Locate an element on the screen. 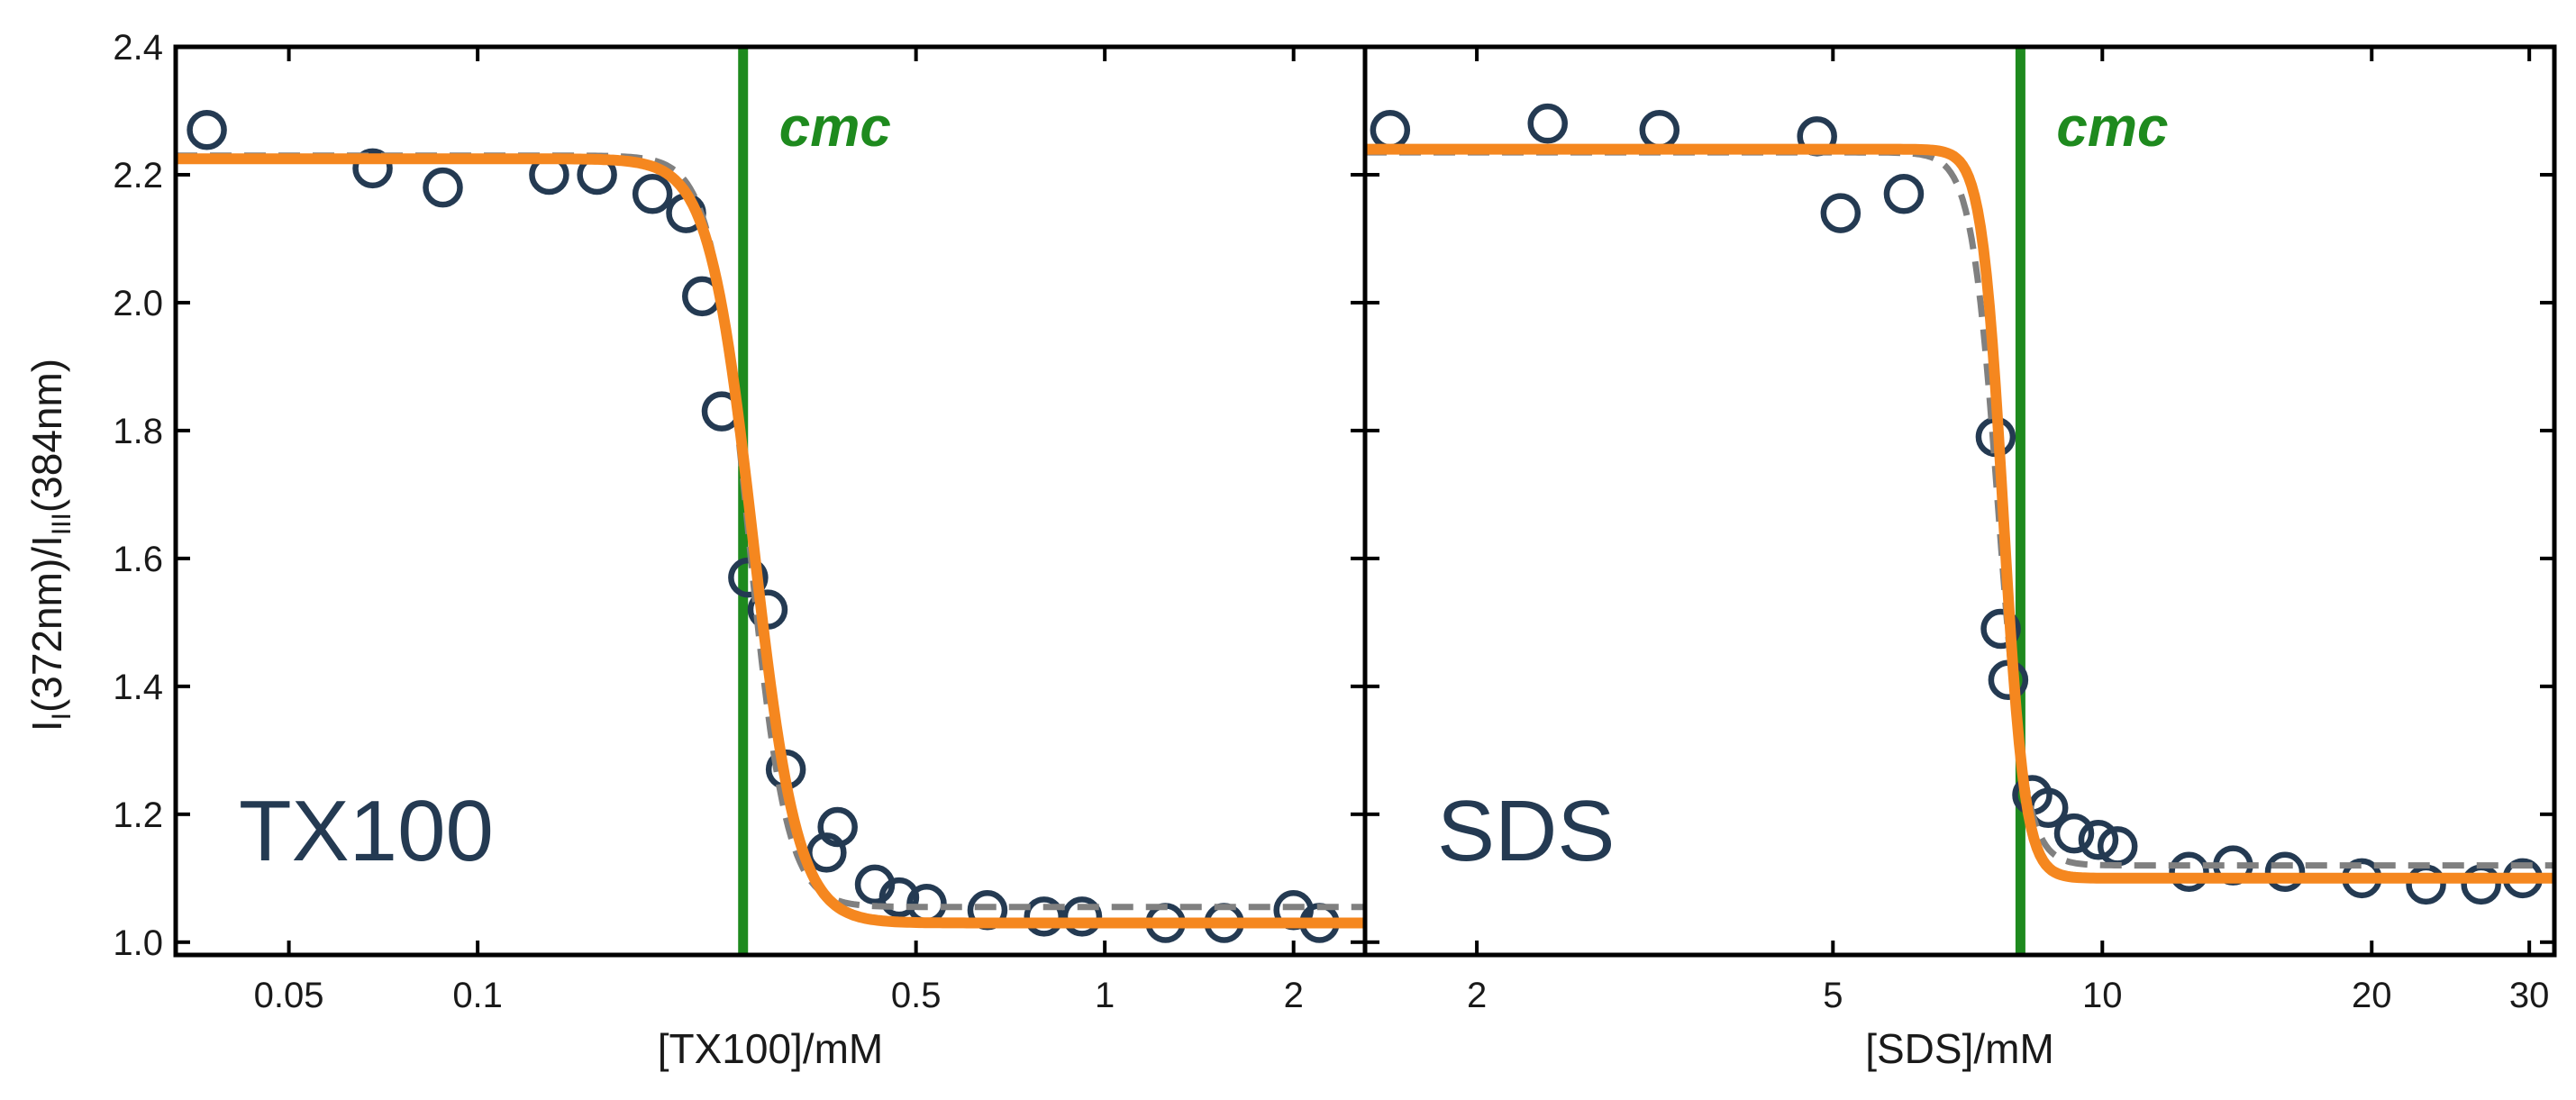 This screenshot has height=1100, width=2576. y-tick-label: 2.0 is located at coordinates (138, 304).